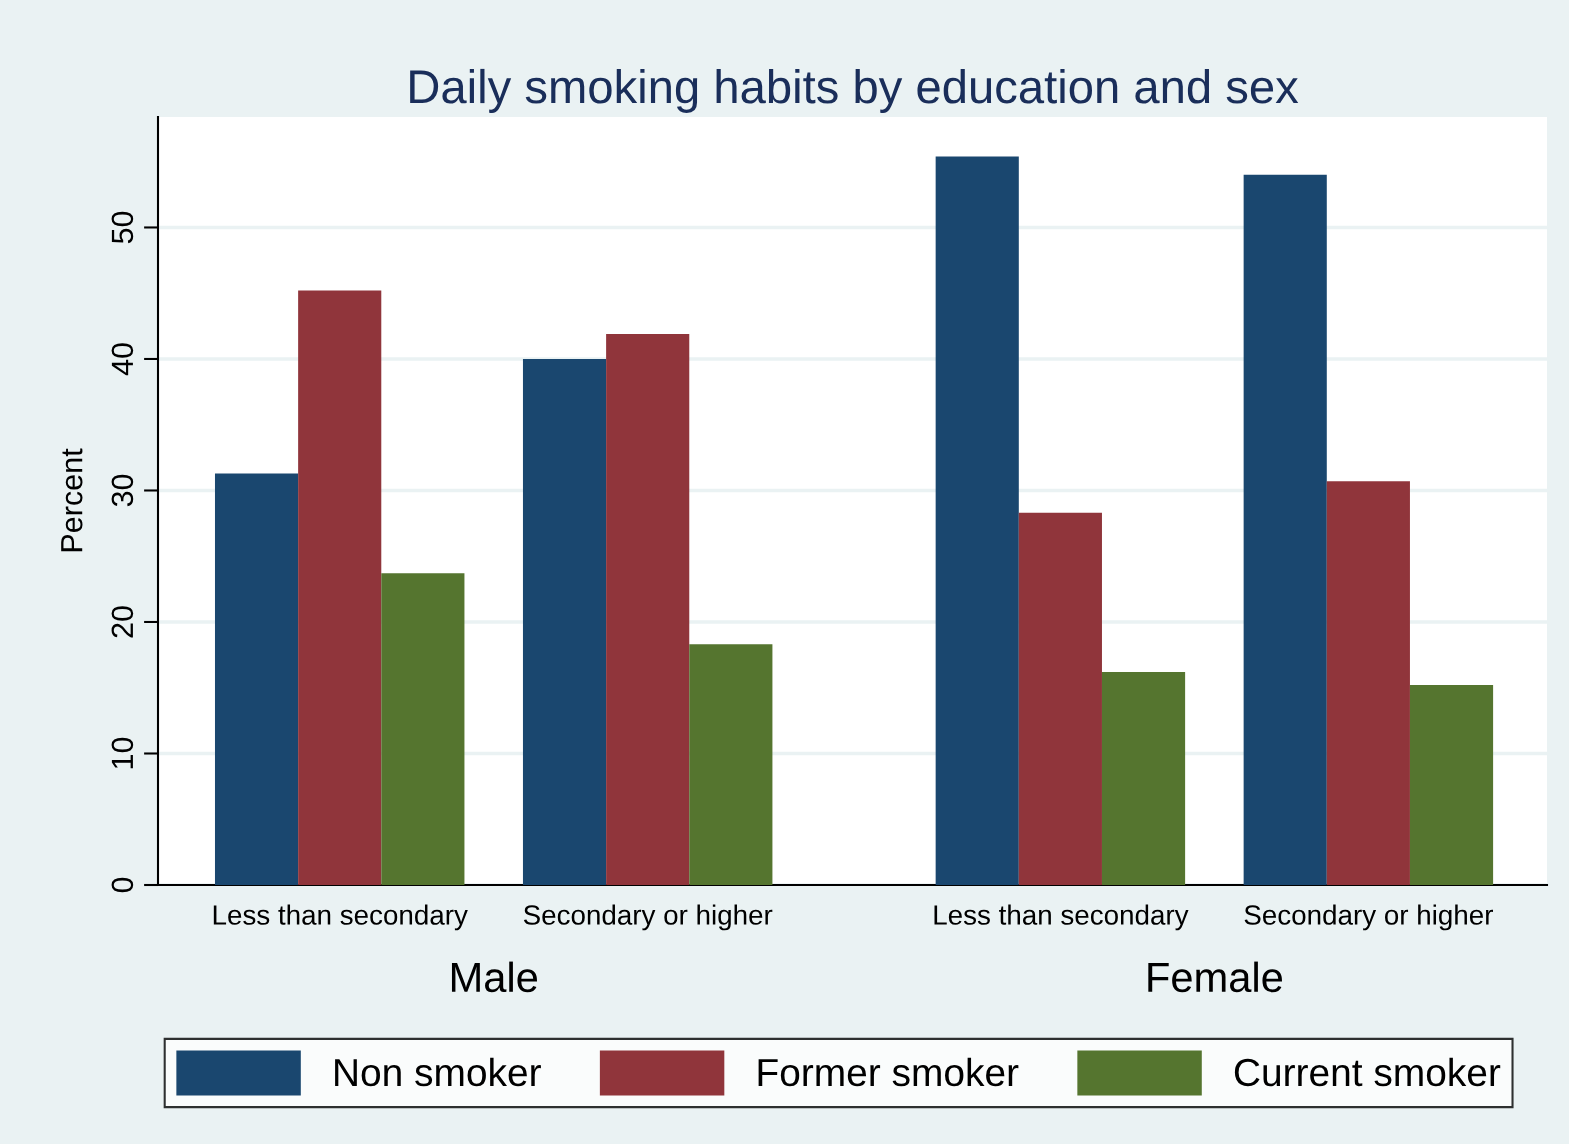  I want to click on text: Male, so click(494, 977).